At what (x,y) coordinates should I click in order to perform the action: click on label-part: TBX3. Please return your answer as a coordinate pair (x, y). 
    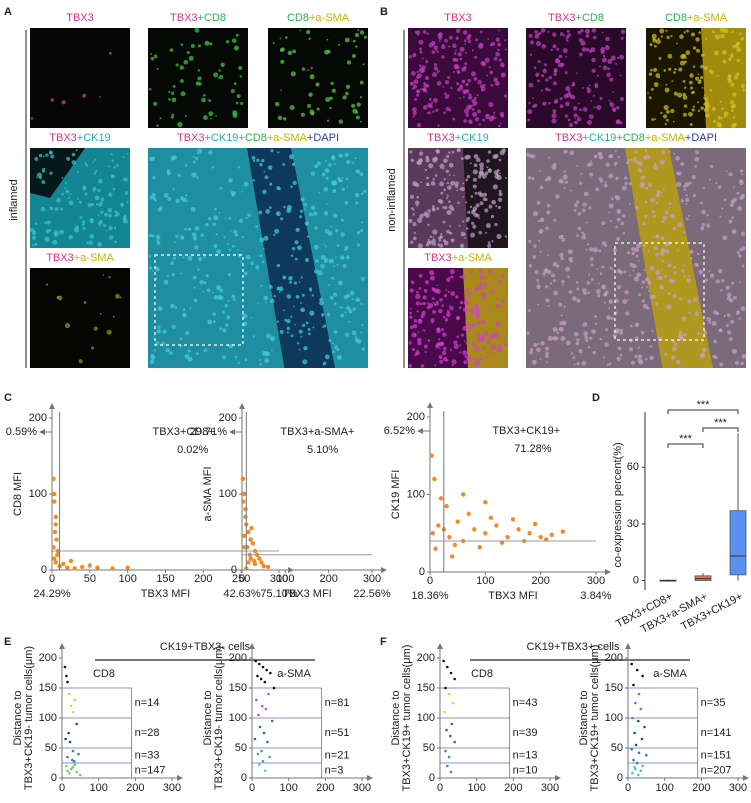
    Looking at the image, I should click on (441, 138).